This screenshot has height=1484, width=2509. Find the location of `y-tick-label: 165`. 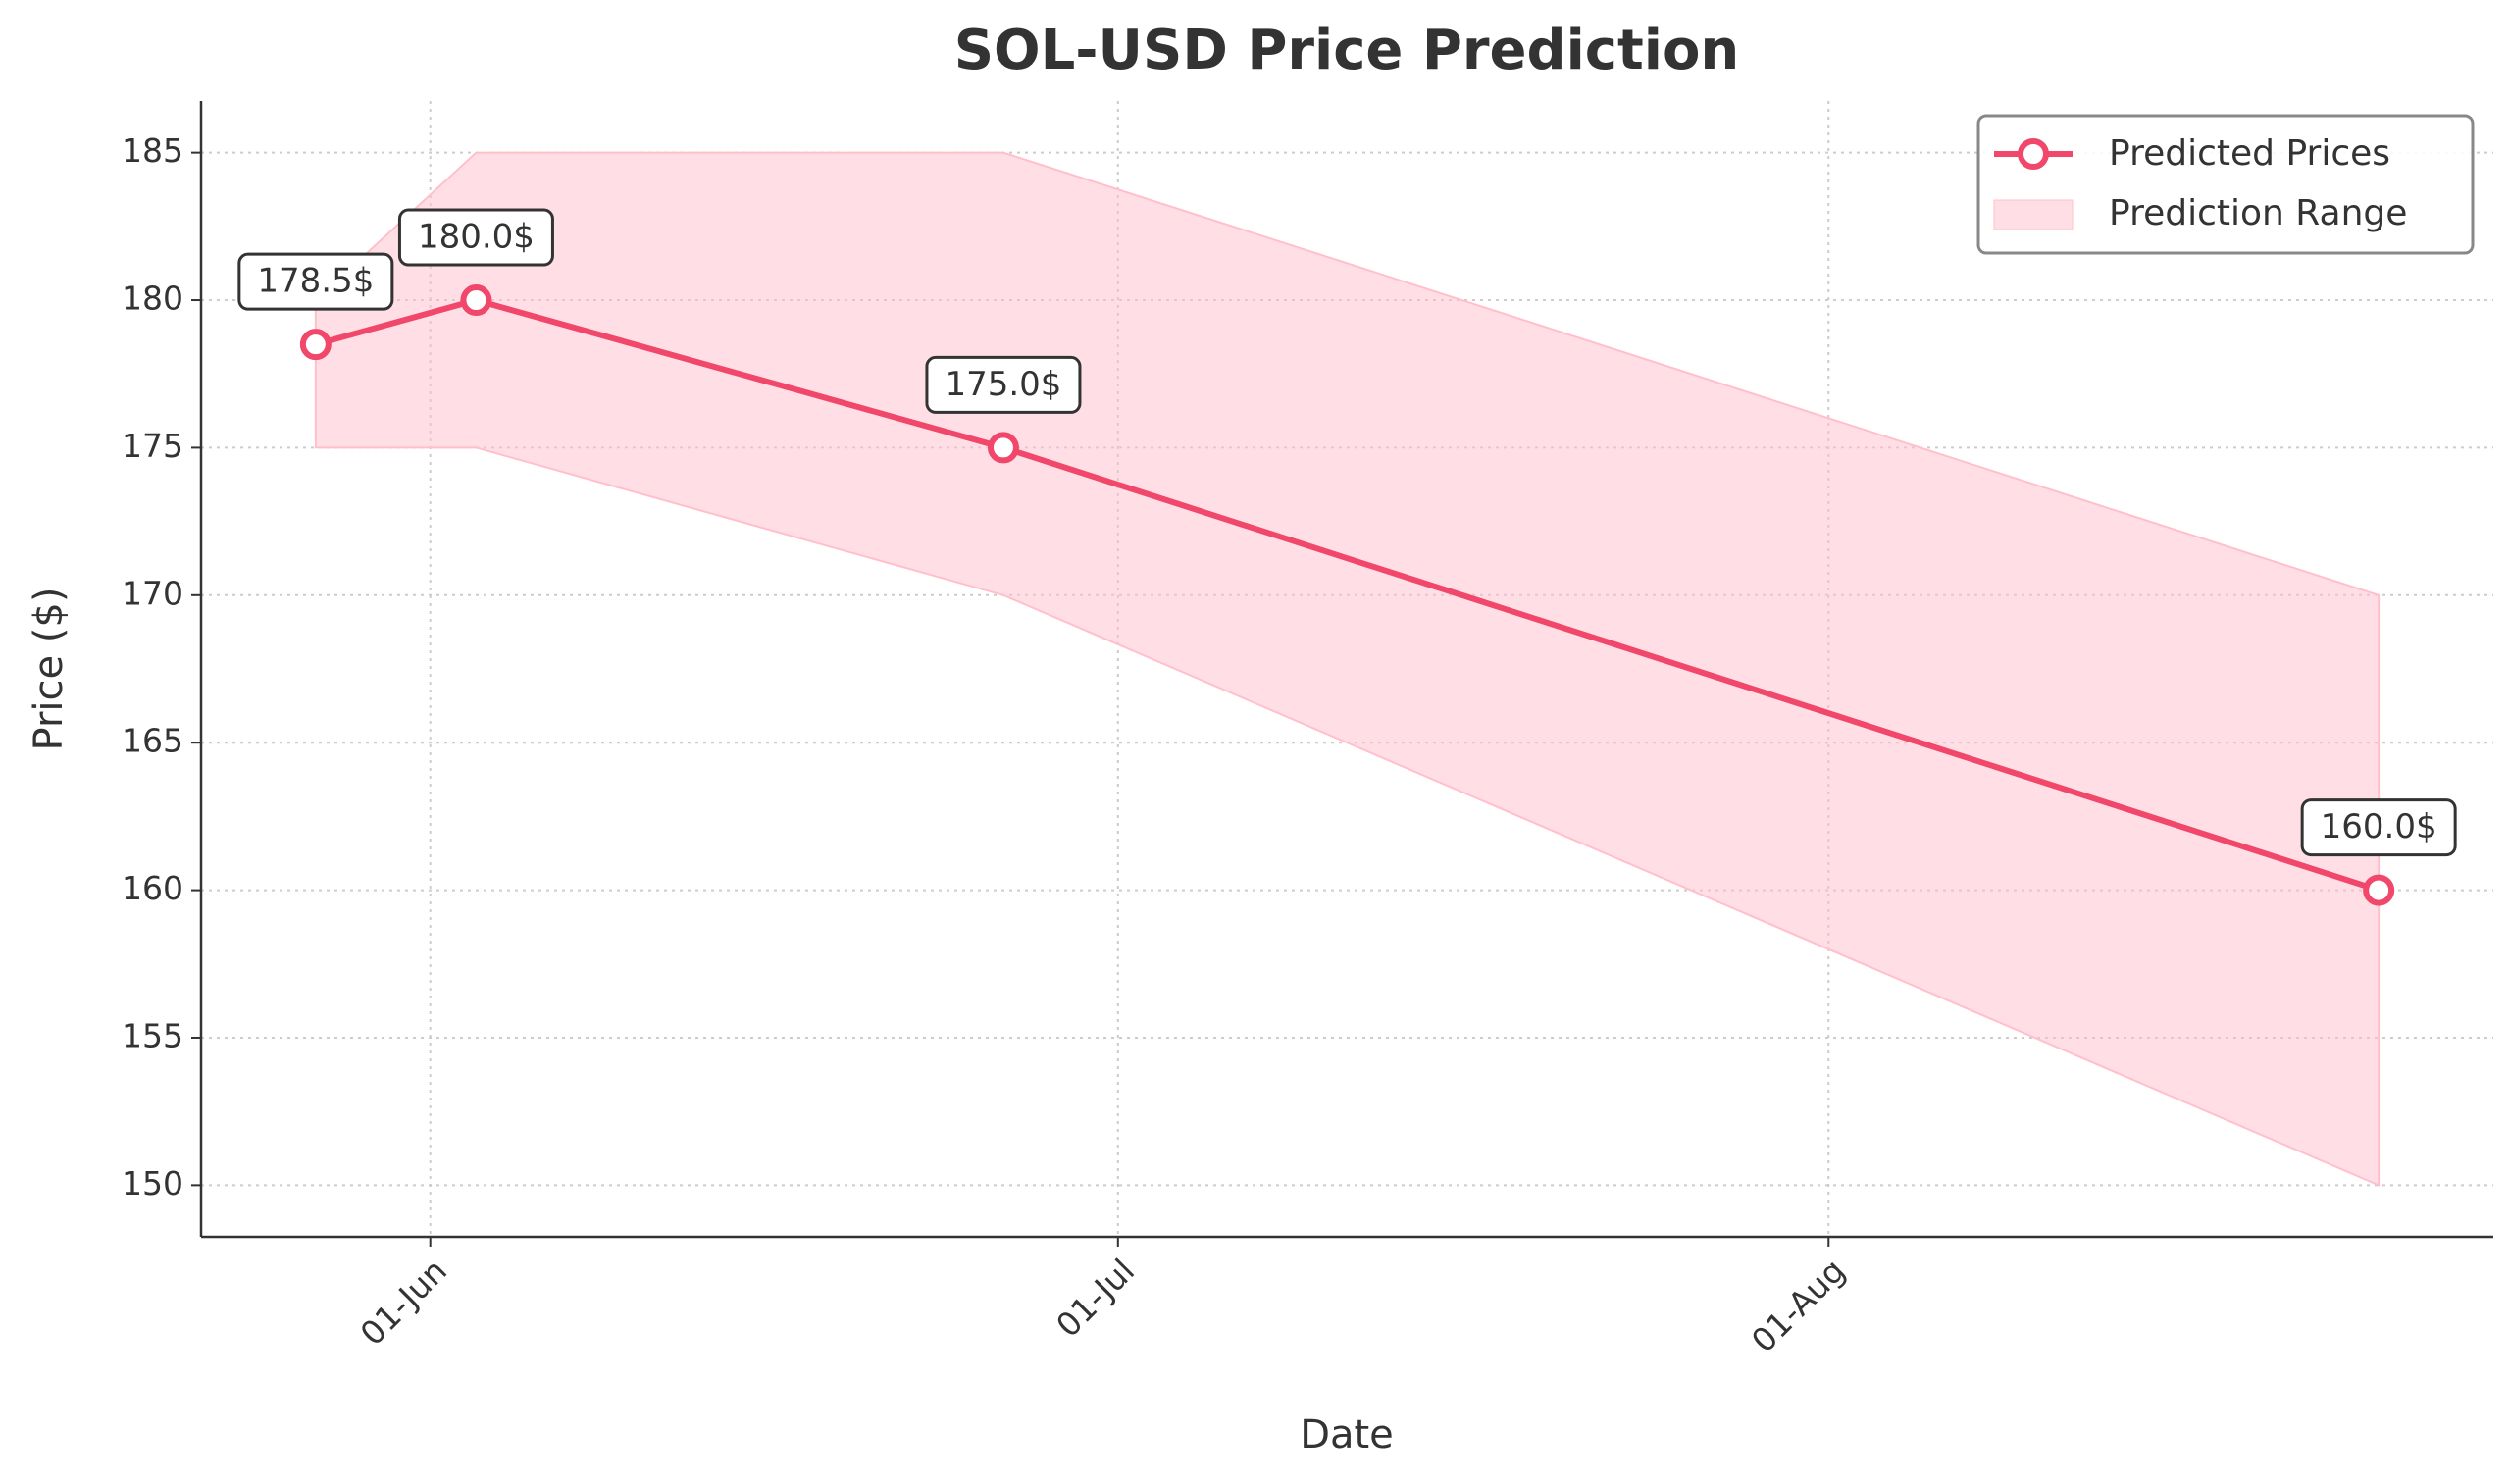

y-tick-label: 165 is located at coordinates (152, 741).